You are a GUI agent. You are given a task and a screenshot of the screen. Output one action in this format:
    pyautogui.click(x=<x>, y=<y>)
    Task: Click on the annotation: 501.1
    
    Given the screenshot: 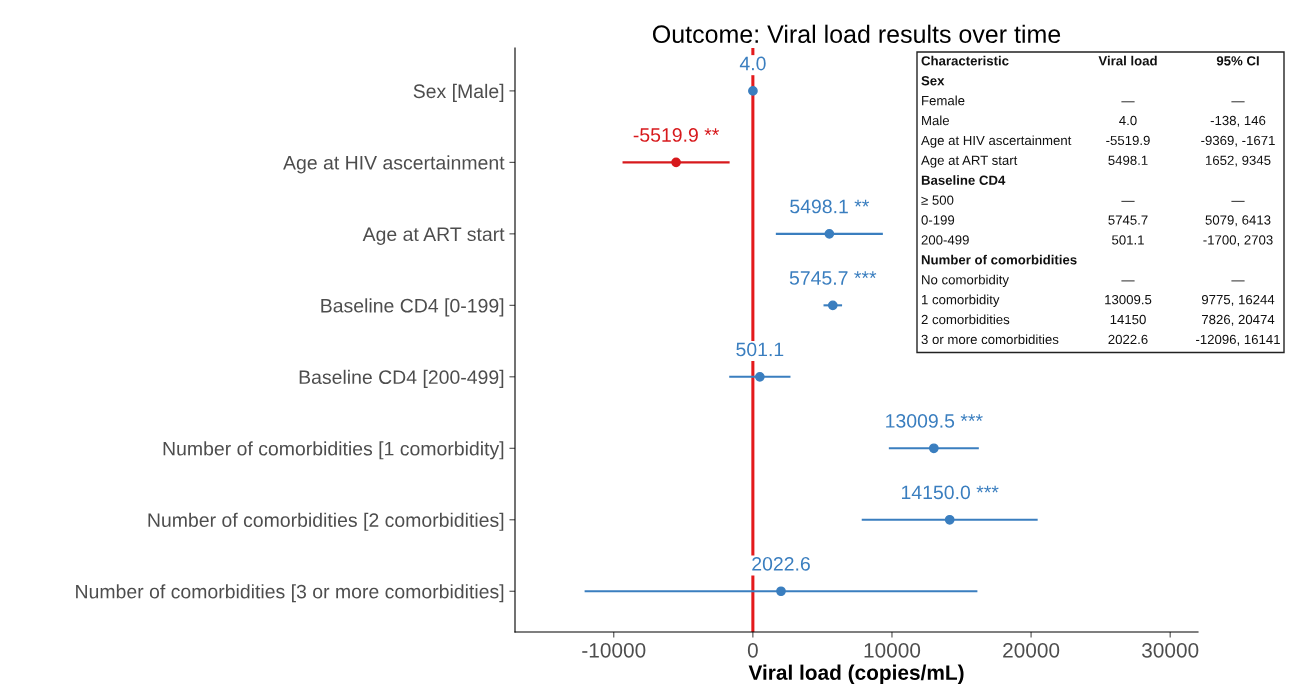 What is the action you would take?
    pyautogui.click(x=1128, y=240)
    